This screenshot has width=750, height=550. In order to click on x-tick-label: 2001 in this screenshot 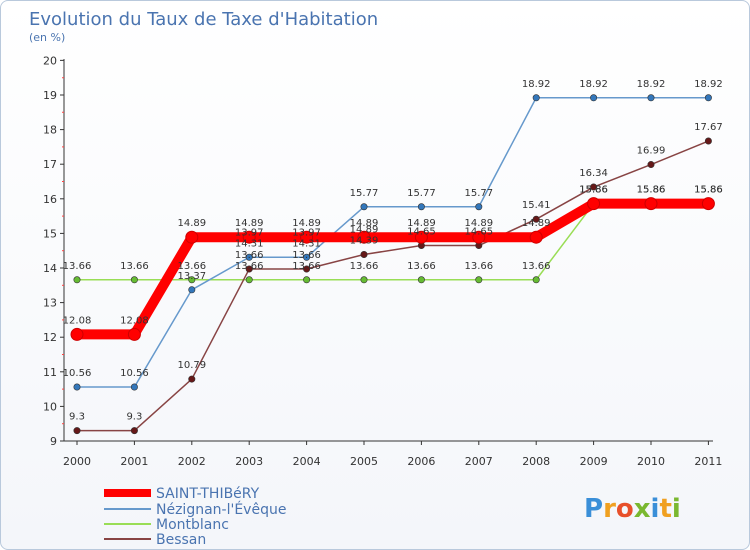, I will do `click(134, 461)`.